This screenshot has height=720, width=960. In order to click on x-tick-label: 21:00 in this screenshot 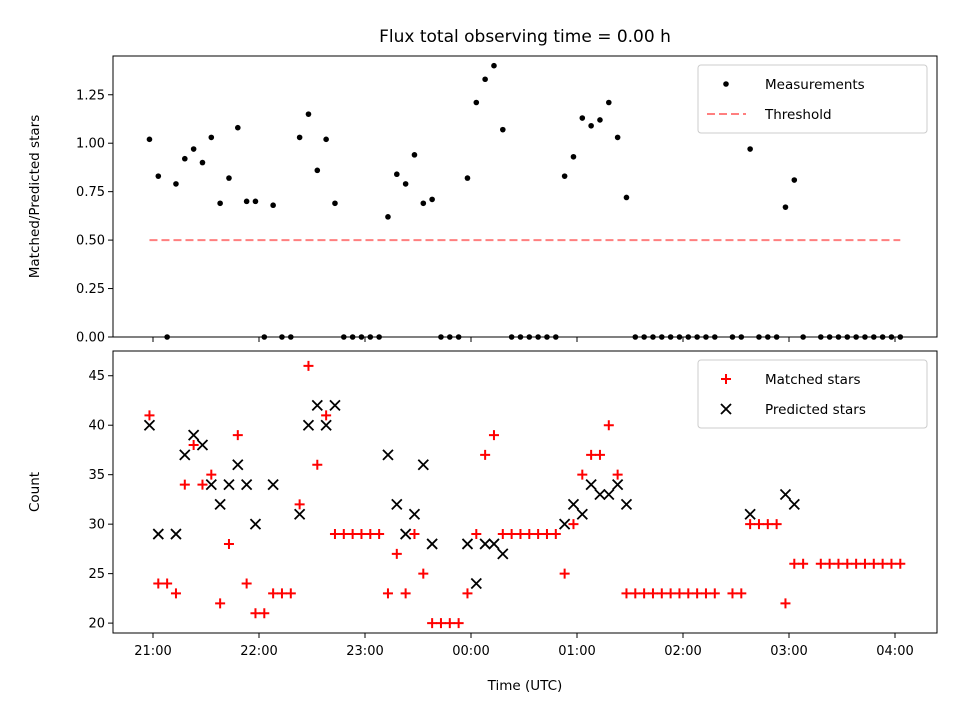, I will do `click(152, 651)`.